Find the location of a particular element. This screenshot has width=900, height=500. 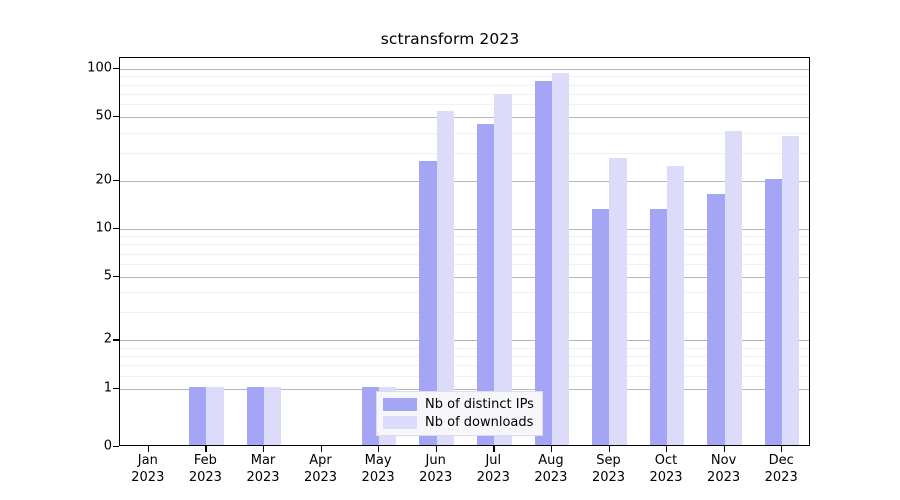

bar-jul-ips is located at coordinates (486, 284).